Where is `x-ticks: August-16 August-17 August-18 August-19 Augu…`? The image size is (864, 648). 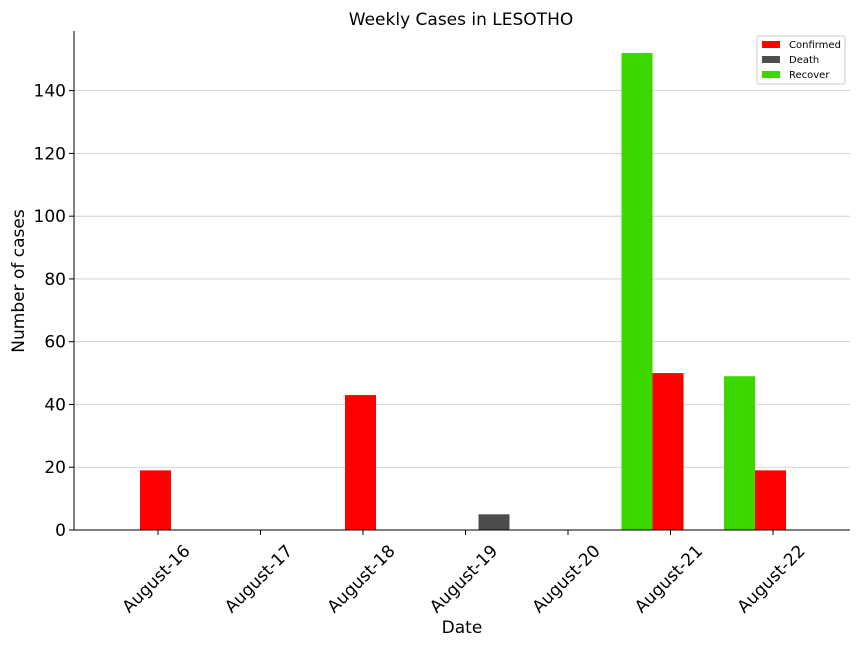
x-ticks: August-16 August-17 August-18 August-19 Augu… is located at coordinates (464, 573).